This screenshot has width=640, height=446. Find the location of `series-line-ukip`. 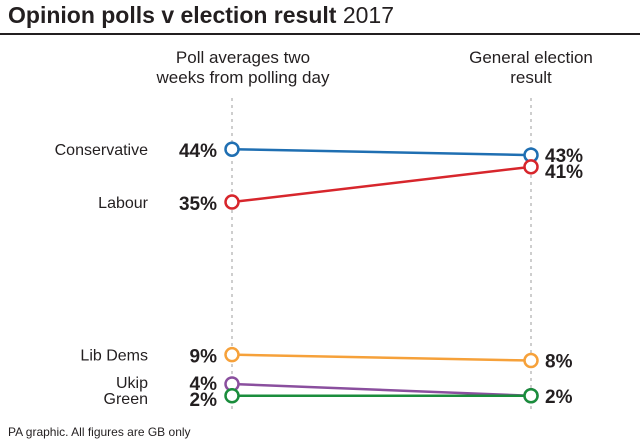

series-line-ukip is located at coordinates (381, 390).